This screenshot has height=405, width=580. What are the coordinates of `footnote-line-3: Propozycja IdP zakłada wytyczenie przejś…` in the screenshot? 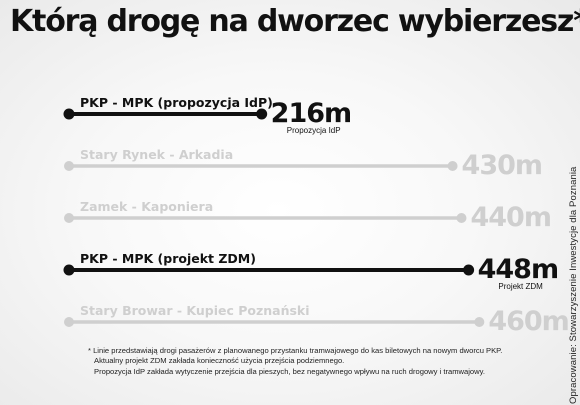 It's located at (289, 371).